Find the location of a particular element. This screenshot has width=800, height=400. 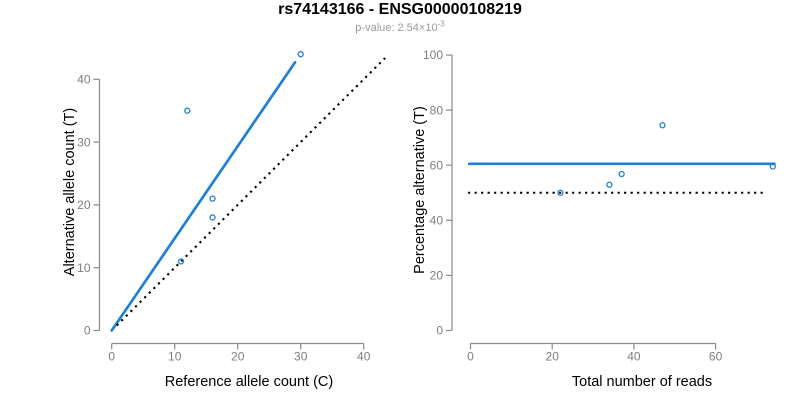

x-axis-title: Reference allele count (C) is located at coordinates (249, 382).